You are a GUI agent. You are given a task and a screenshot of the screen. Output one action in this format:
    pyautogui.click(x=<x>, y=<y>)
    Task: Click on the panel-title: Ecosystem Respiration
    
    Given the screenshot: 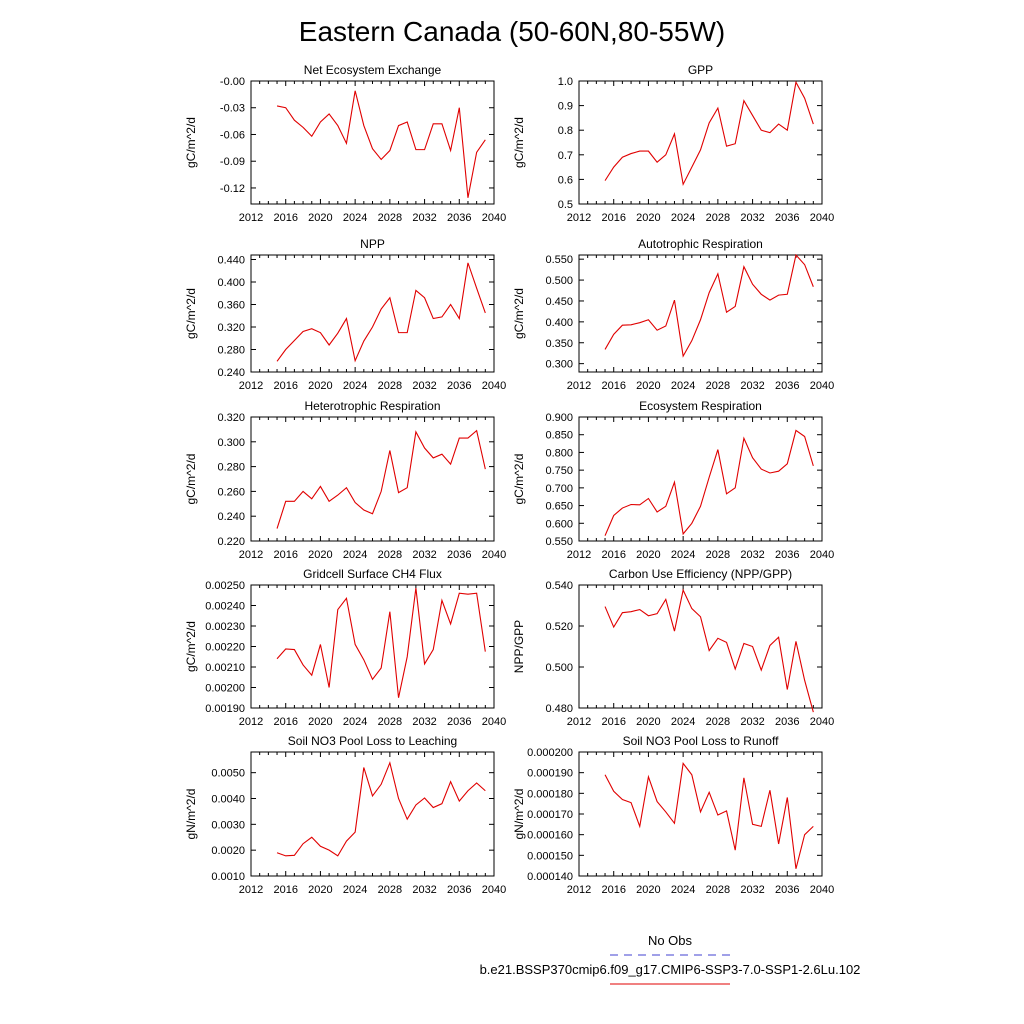 What is the action you would take?
    pyautogui.click(x=700, y=406)
    